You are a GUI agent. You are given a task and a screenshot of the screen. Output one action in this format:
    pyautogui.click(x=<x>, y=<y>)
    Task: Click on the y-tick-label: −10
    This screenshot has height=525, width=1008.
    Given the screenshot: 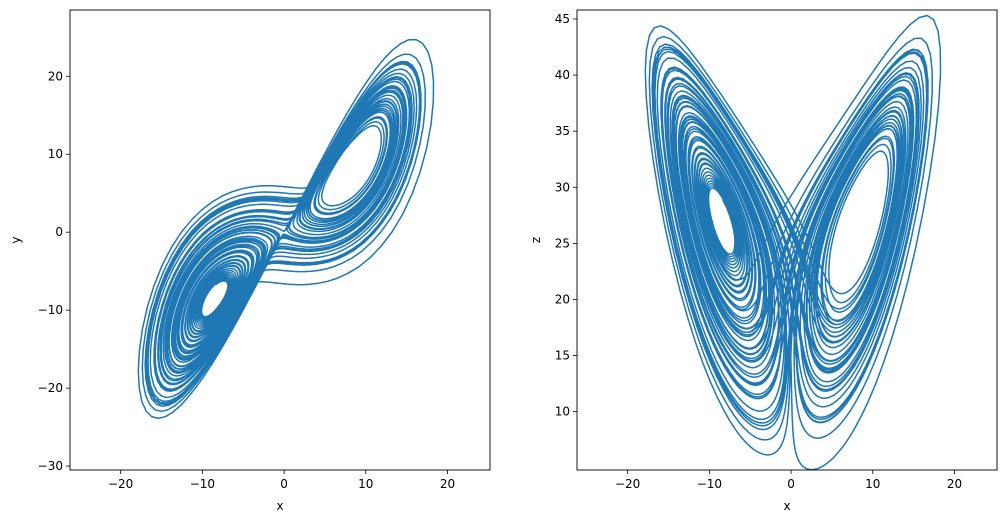 What is the action you would take?
    pyautogui.click(x=50, y=310)
    